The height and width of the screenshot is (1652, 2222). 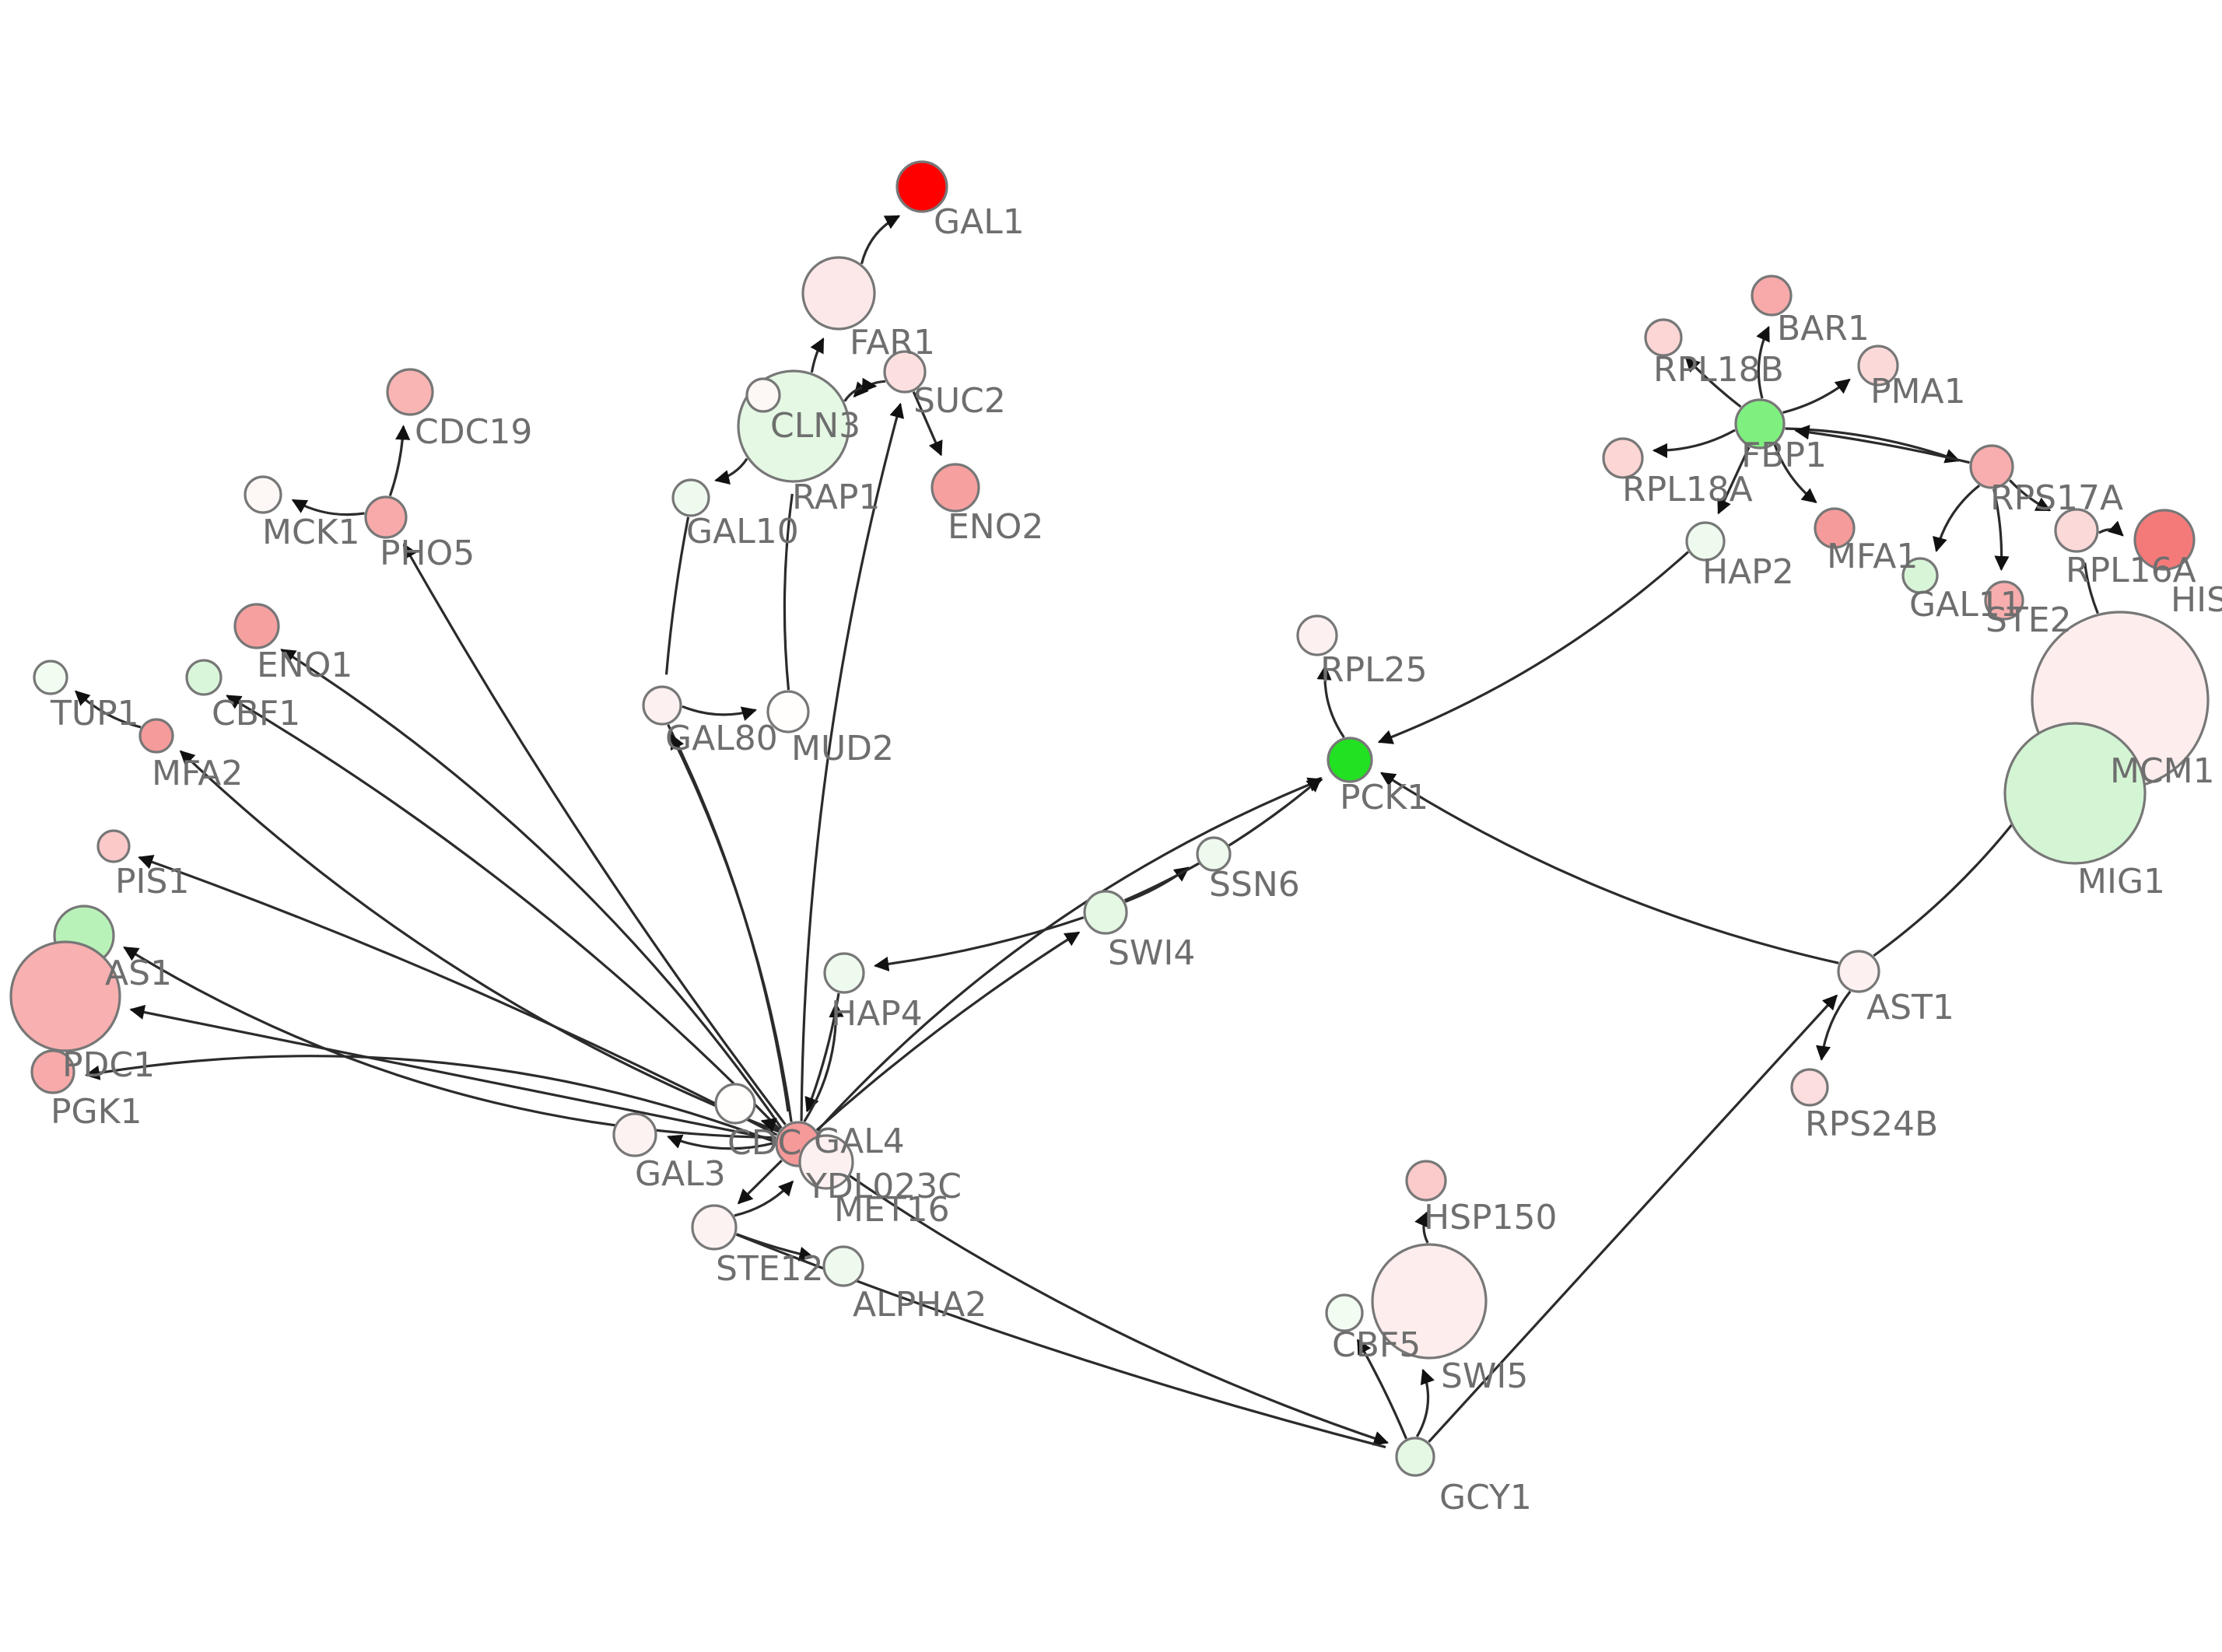 I want to click on node-pma1, so click(x=1878, y=366).